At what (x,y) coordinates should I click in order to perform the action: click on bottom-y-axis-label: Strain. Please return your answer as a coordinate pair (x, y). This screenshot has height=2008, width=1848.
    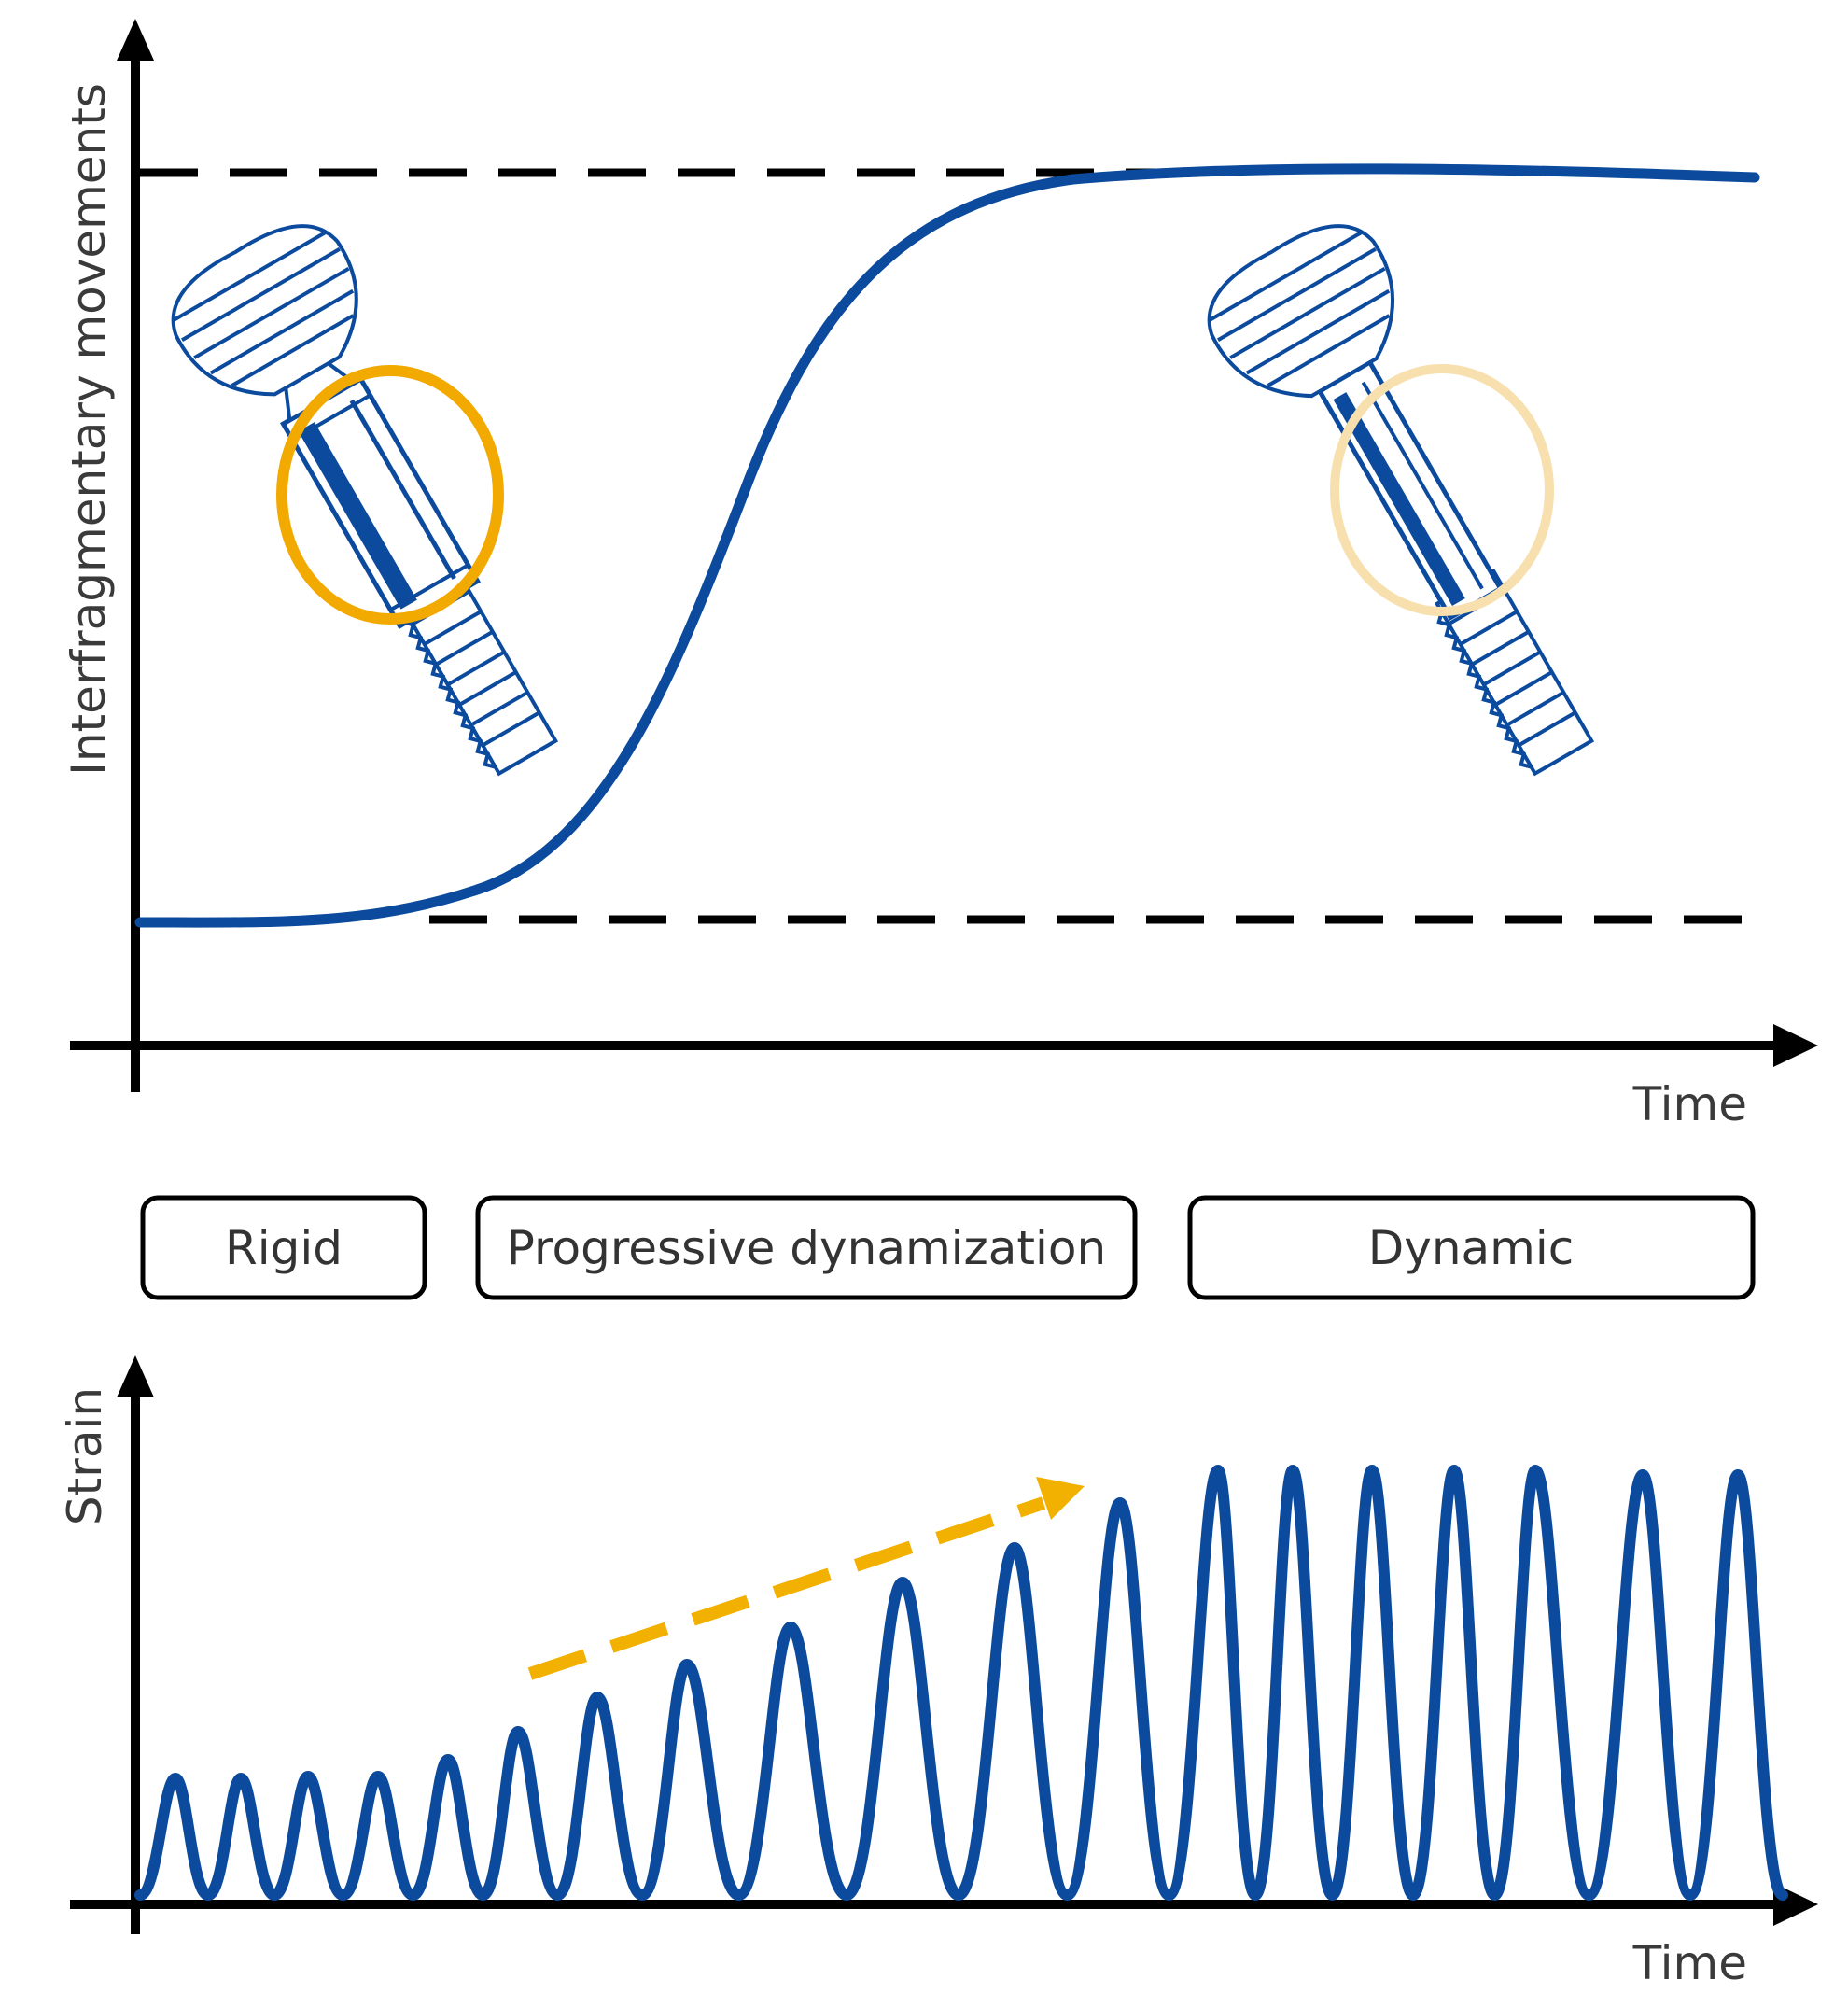
    Looking at the image, I should click on (85, 1456).